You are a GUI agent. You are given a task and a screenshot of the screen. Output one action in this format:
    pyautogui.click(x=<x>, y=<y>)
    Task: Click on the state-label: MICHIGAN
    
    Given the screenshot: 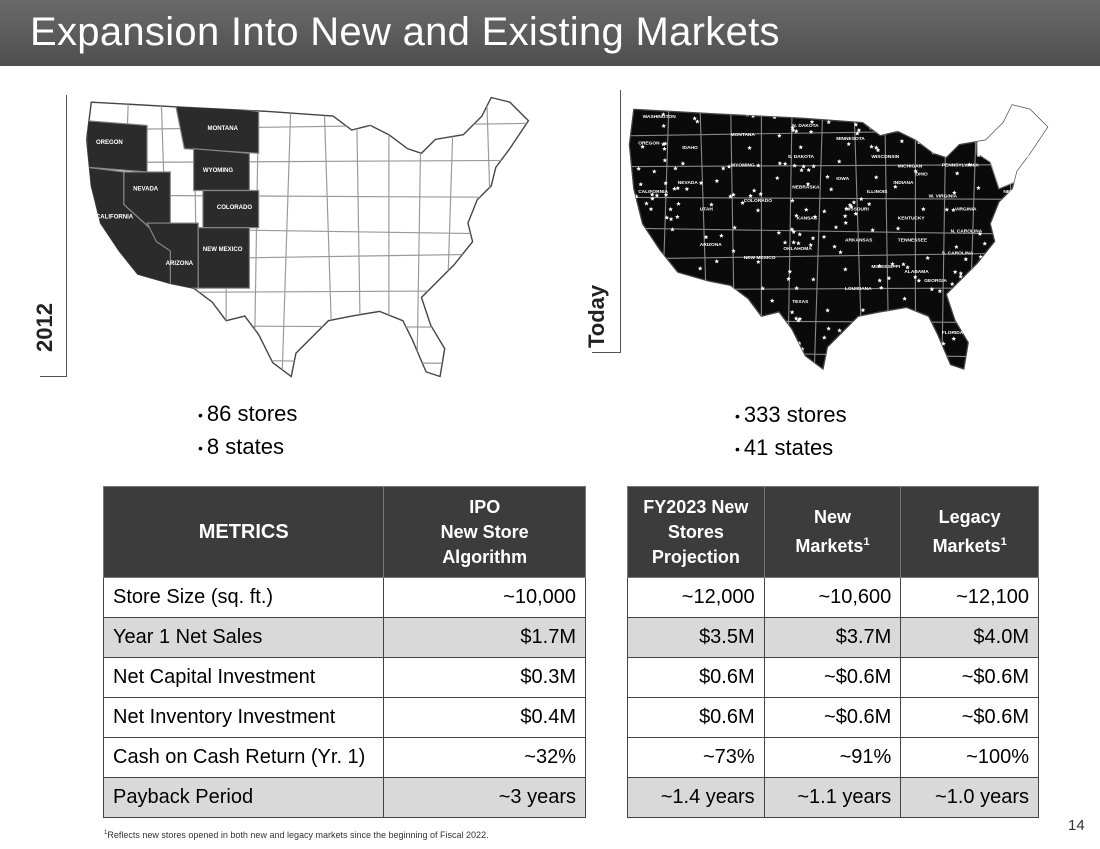 What is the action you would take?
    pyautogui.click(x=910, y=167)
    